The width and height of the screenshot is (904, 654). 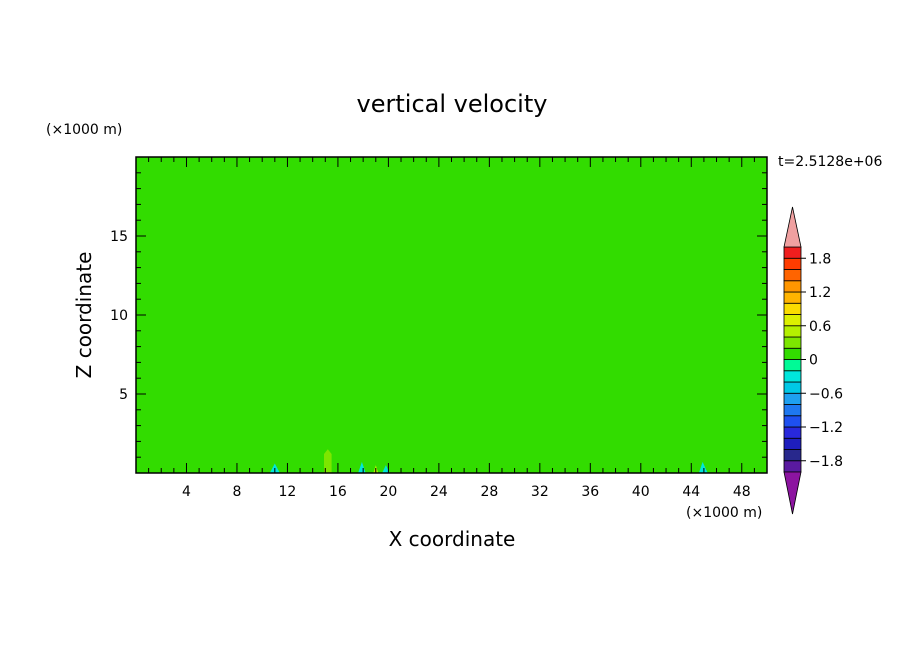 I want to click on x-tick-label: 36, so click(x=590, y=492).